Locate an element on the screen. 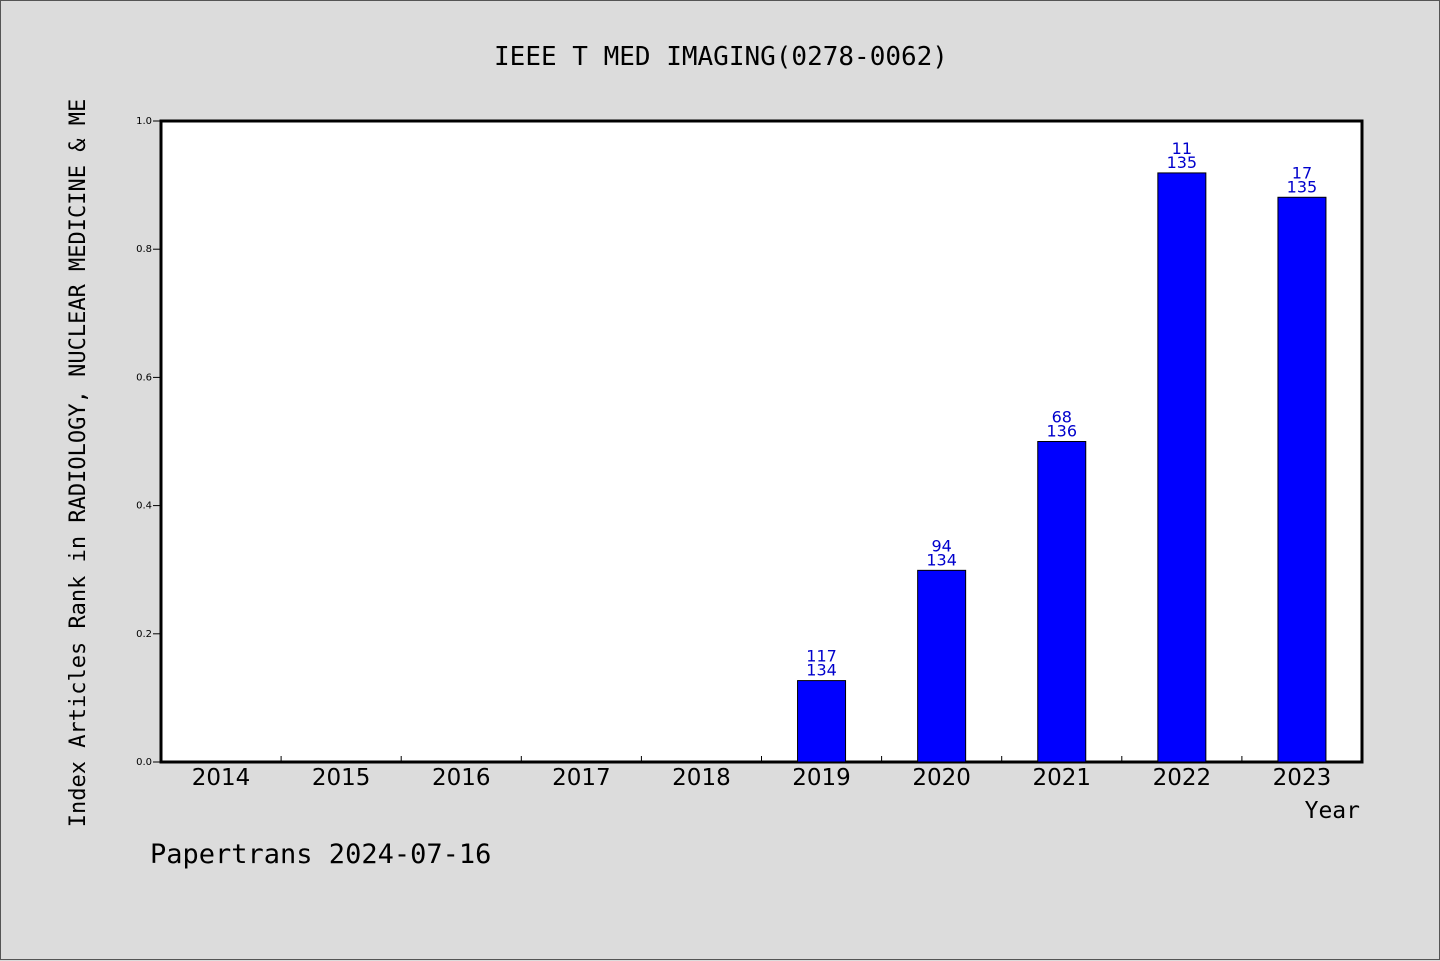  x-tick-label: 2021 is located at coordinates (1061, 778).